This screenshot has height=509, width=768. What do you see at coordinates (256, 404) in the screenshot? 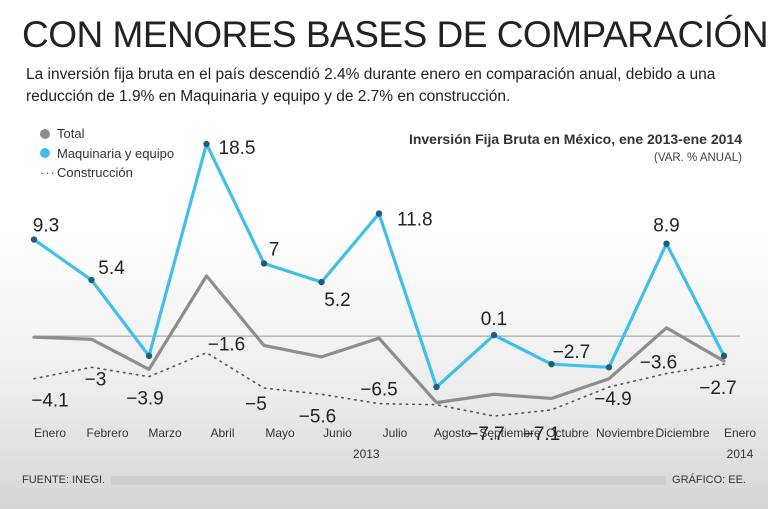
I see `data-label-construccion-4: −5` at bounding box center [256, 404].